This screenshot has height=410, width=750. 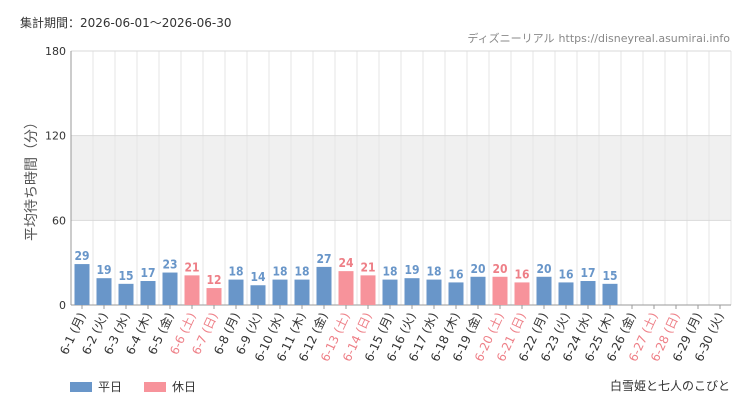 What do you see at coordinates (81, 386) in the screenshot?
I see `legend-swatch-weekday` at bounding box center [81, 386].